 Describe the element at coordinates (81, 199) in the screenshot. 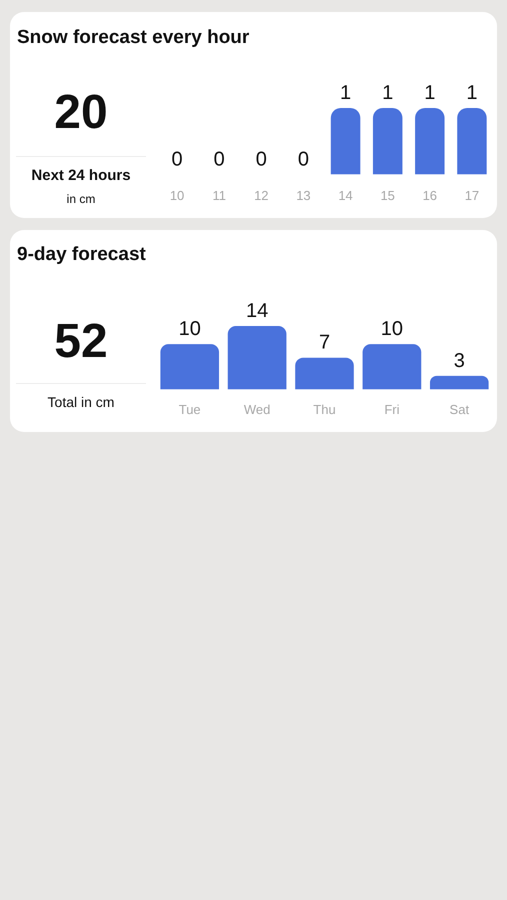

I see `text: in cm` at that location.